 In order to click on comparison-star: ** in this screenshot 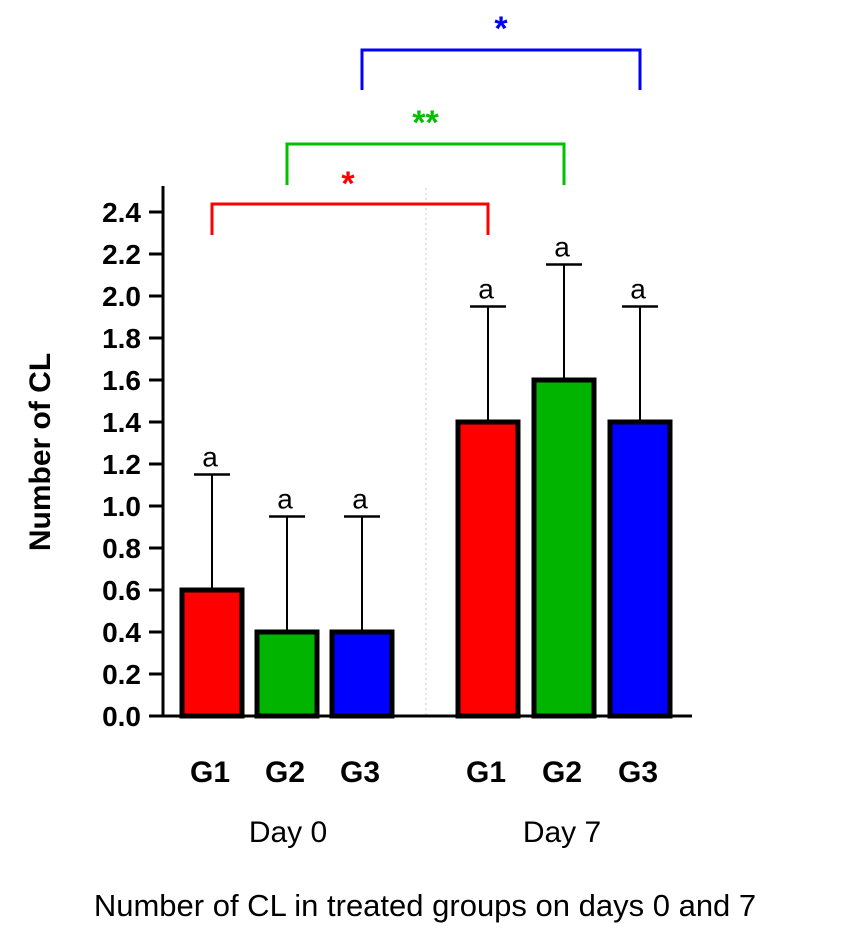, I will do `click(425, 123)`.